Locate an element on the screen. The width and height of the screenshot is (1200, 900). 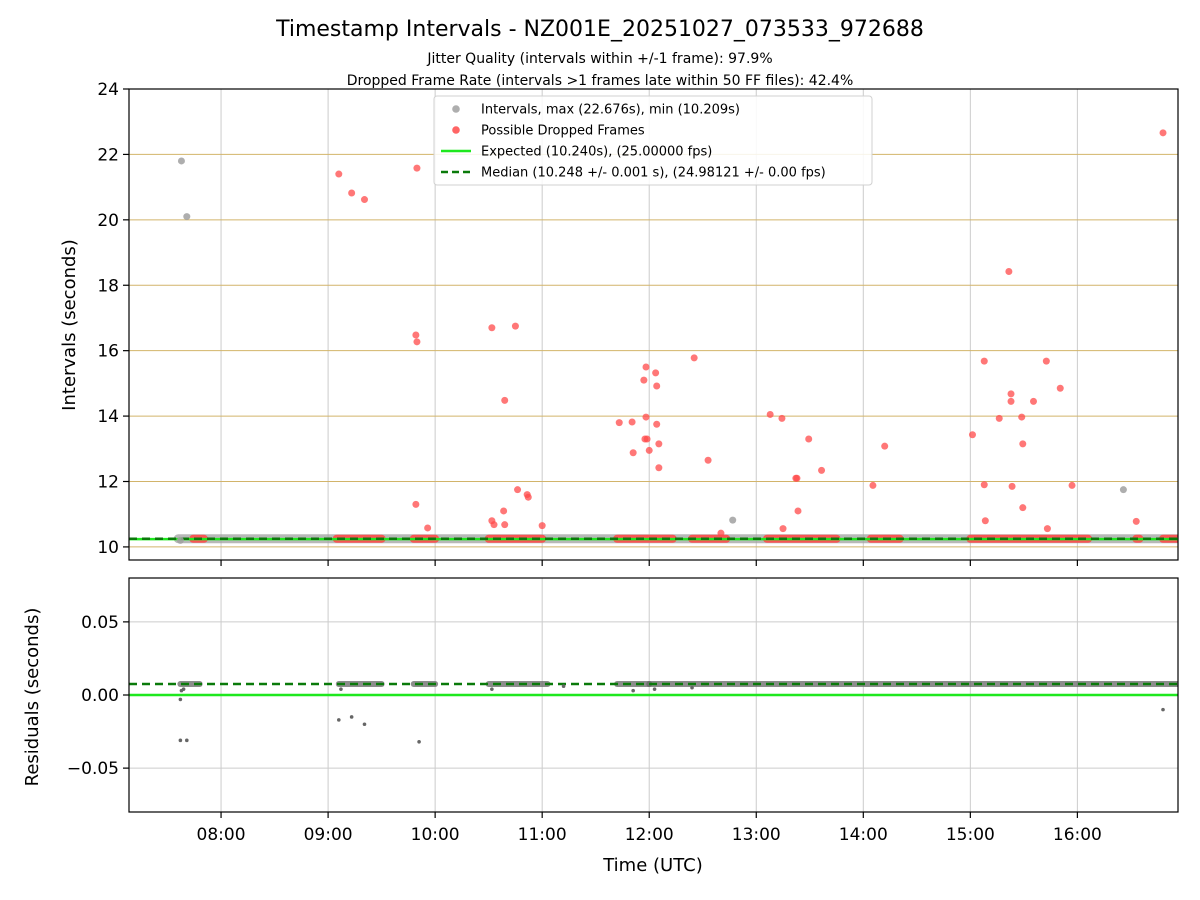
bottom-plot-area is located at coordinates (653, 712).